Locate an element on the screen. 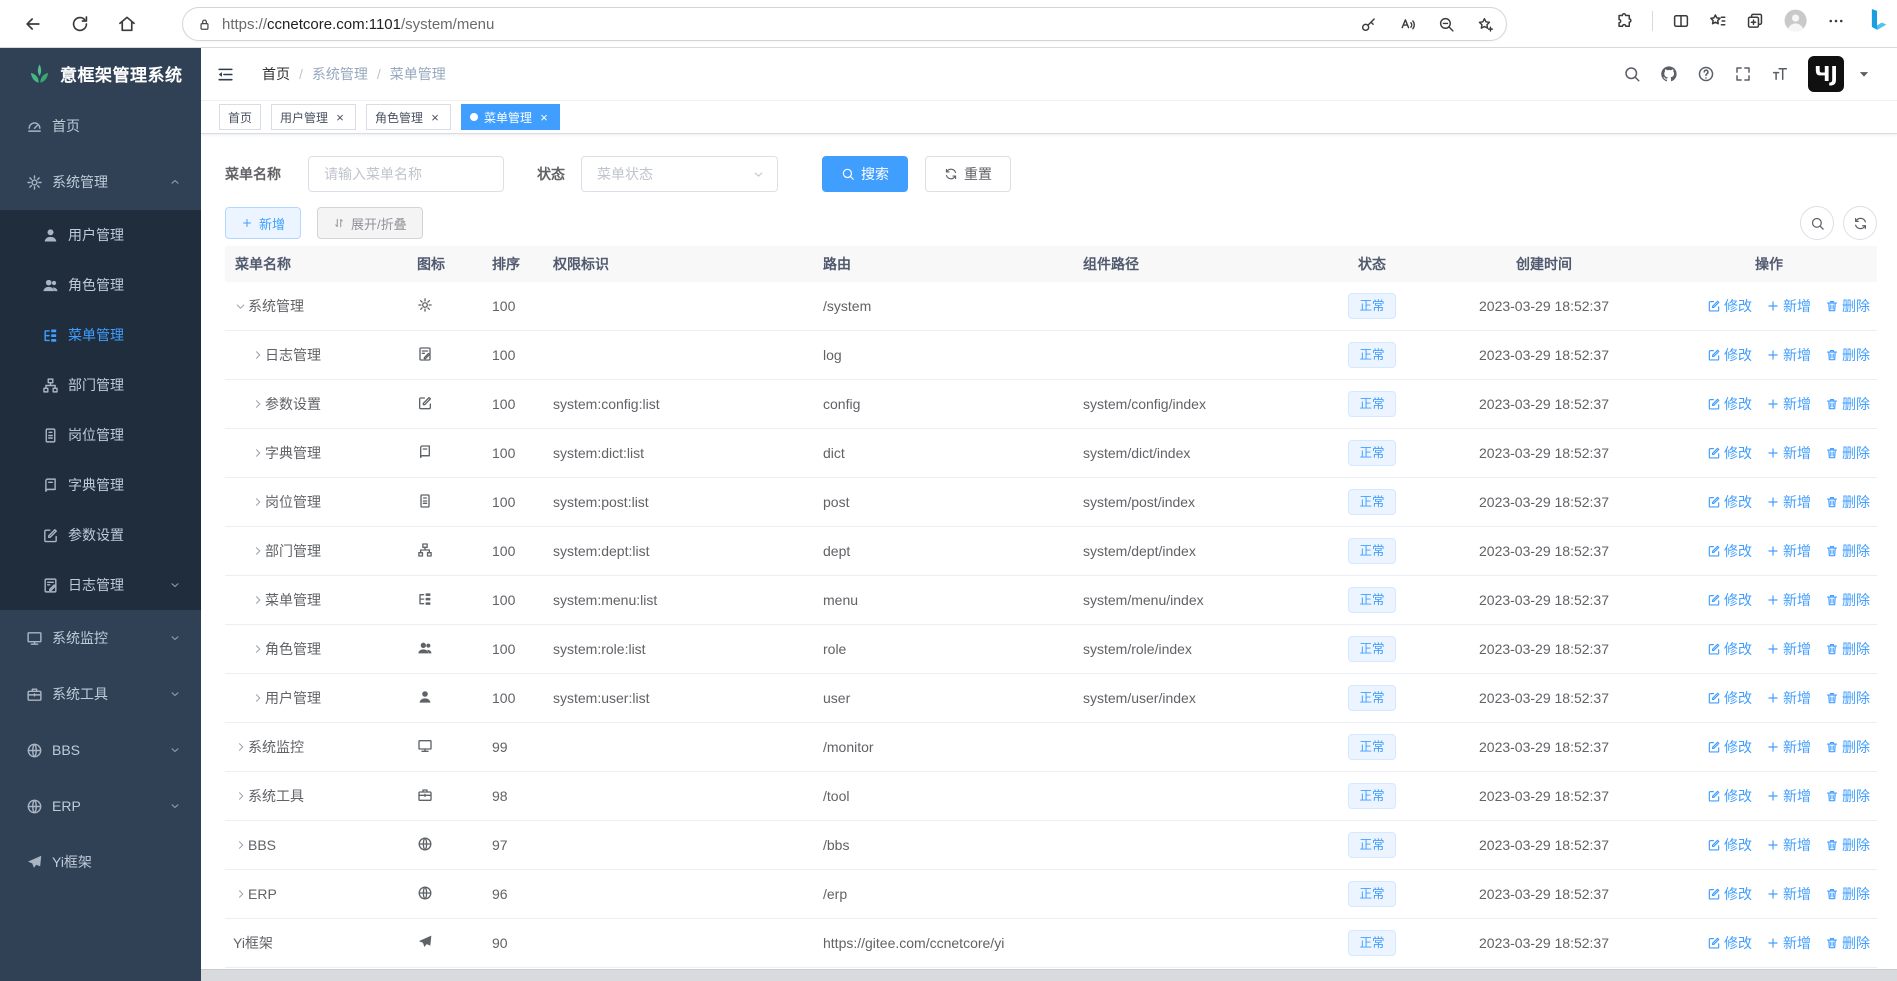  add-button: 新增 is located at coordinates (263, 223).